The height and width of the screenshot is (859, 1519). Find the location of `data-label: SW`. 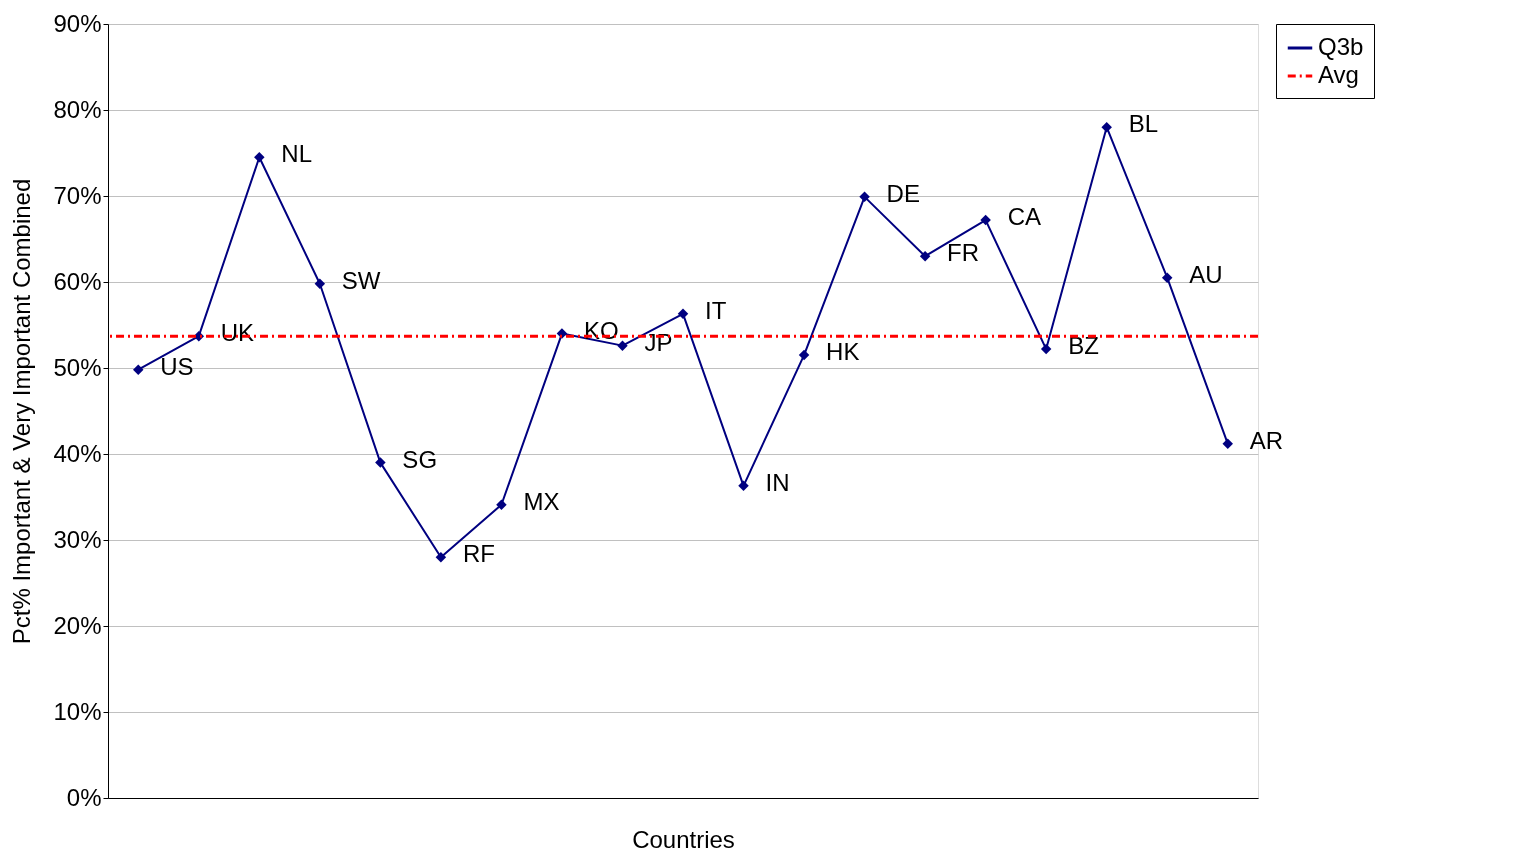

data-label: SW is located at coordinates (361, 280).